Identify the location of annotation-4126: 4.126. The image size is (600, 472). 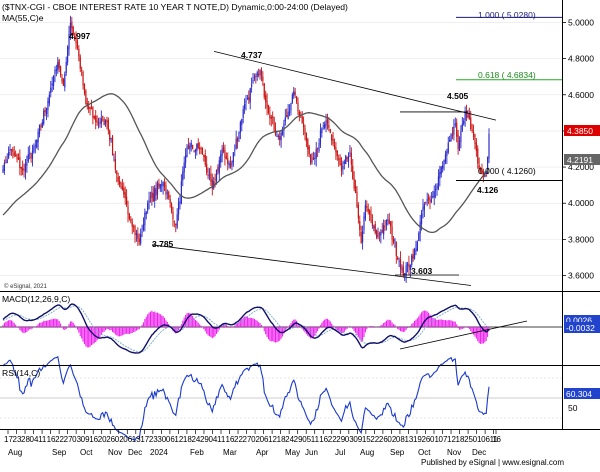
(488, 190).